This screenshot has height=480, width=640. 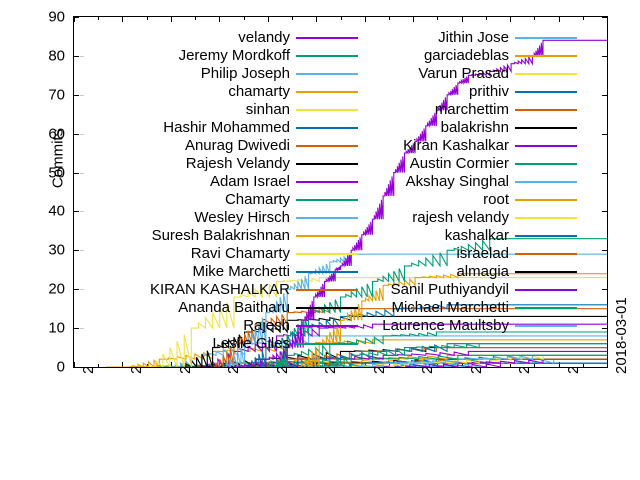 What do you see at coordinates (416, 254) in the screenshot?
I see `legend-entry: israelad` at bounding box center [416, 254].